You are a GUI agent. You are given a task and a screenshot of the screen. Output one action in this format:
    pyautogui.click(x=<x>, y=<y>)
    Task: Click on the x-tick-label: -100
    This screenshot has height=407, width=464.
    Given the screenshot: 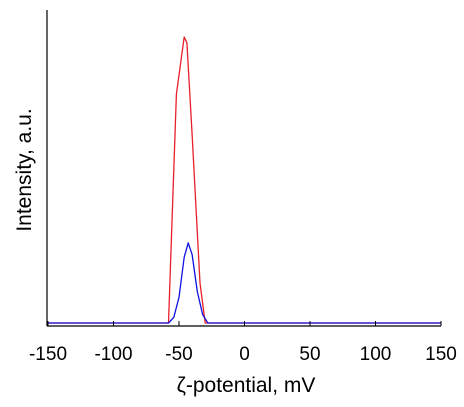 What is the action you would take?
    pyautogui.click(x=113, y=354)
    